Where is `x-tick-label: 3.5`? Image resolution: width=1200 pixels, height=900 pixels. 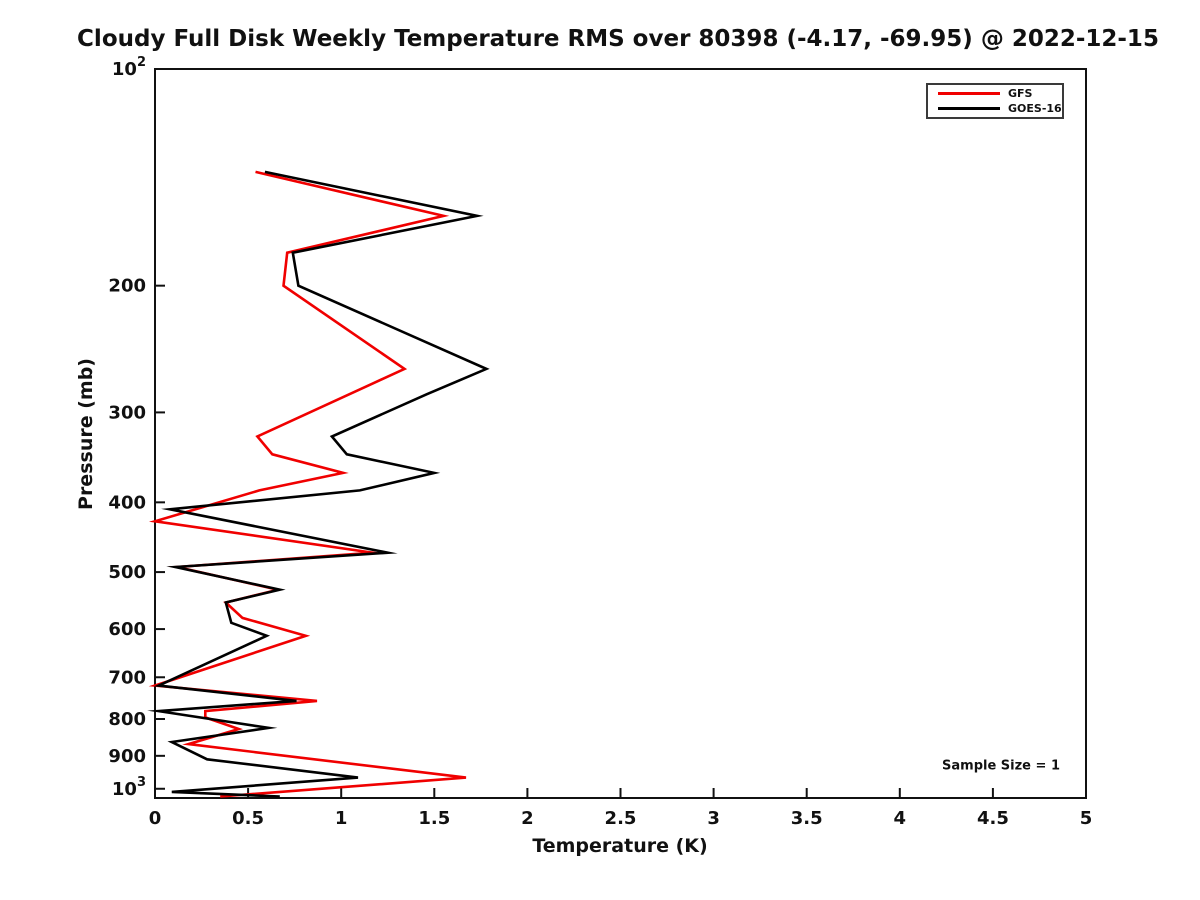
x-tick-label: 3.5 is located at coordinates (807, 818).